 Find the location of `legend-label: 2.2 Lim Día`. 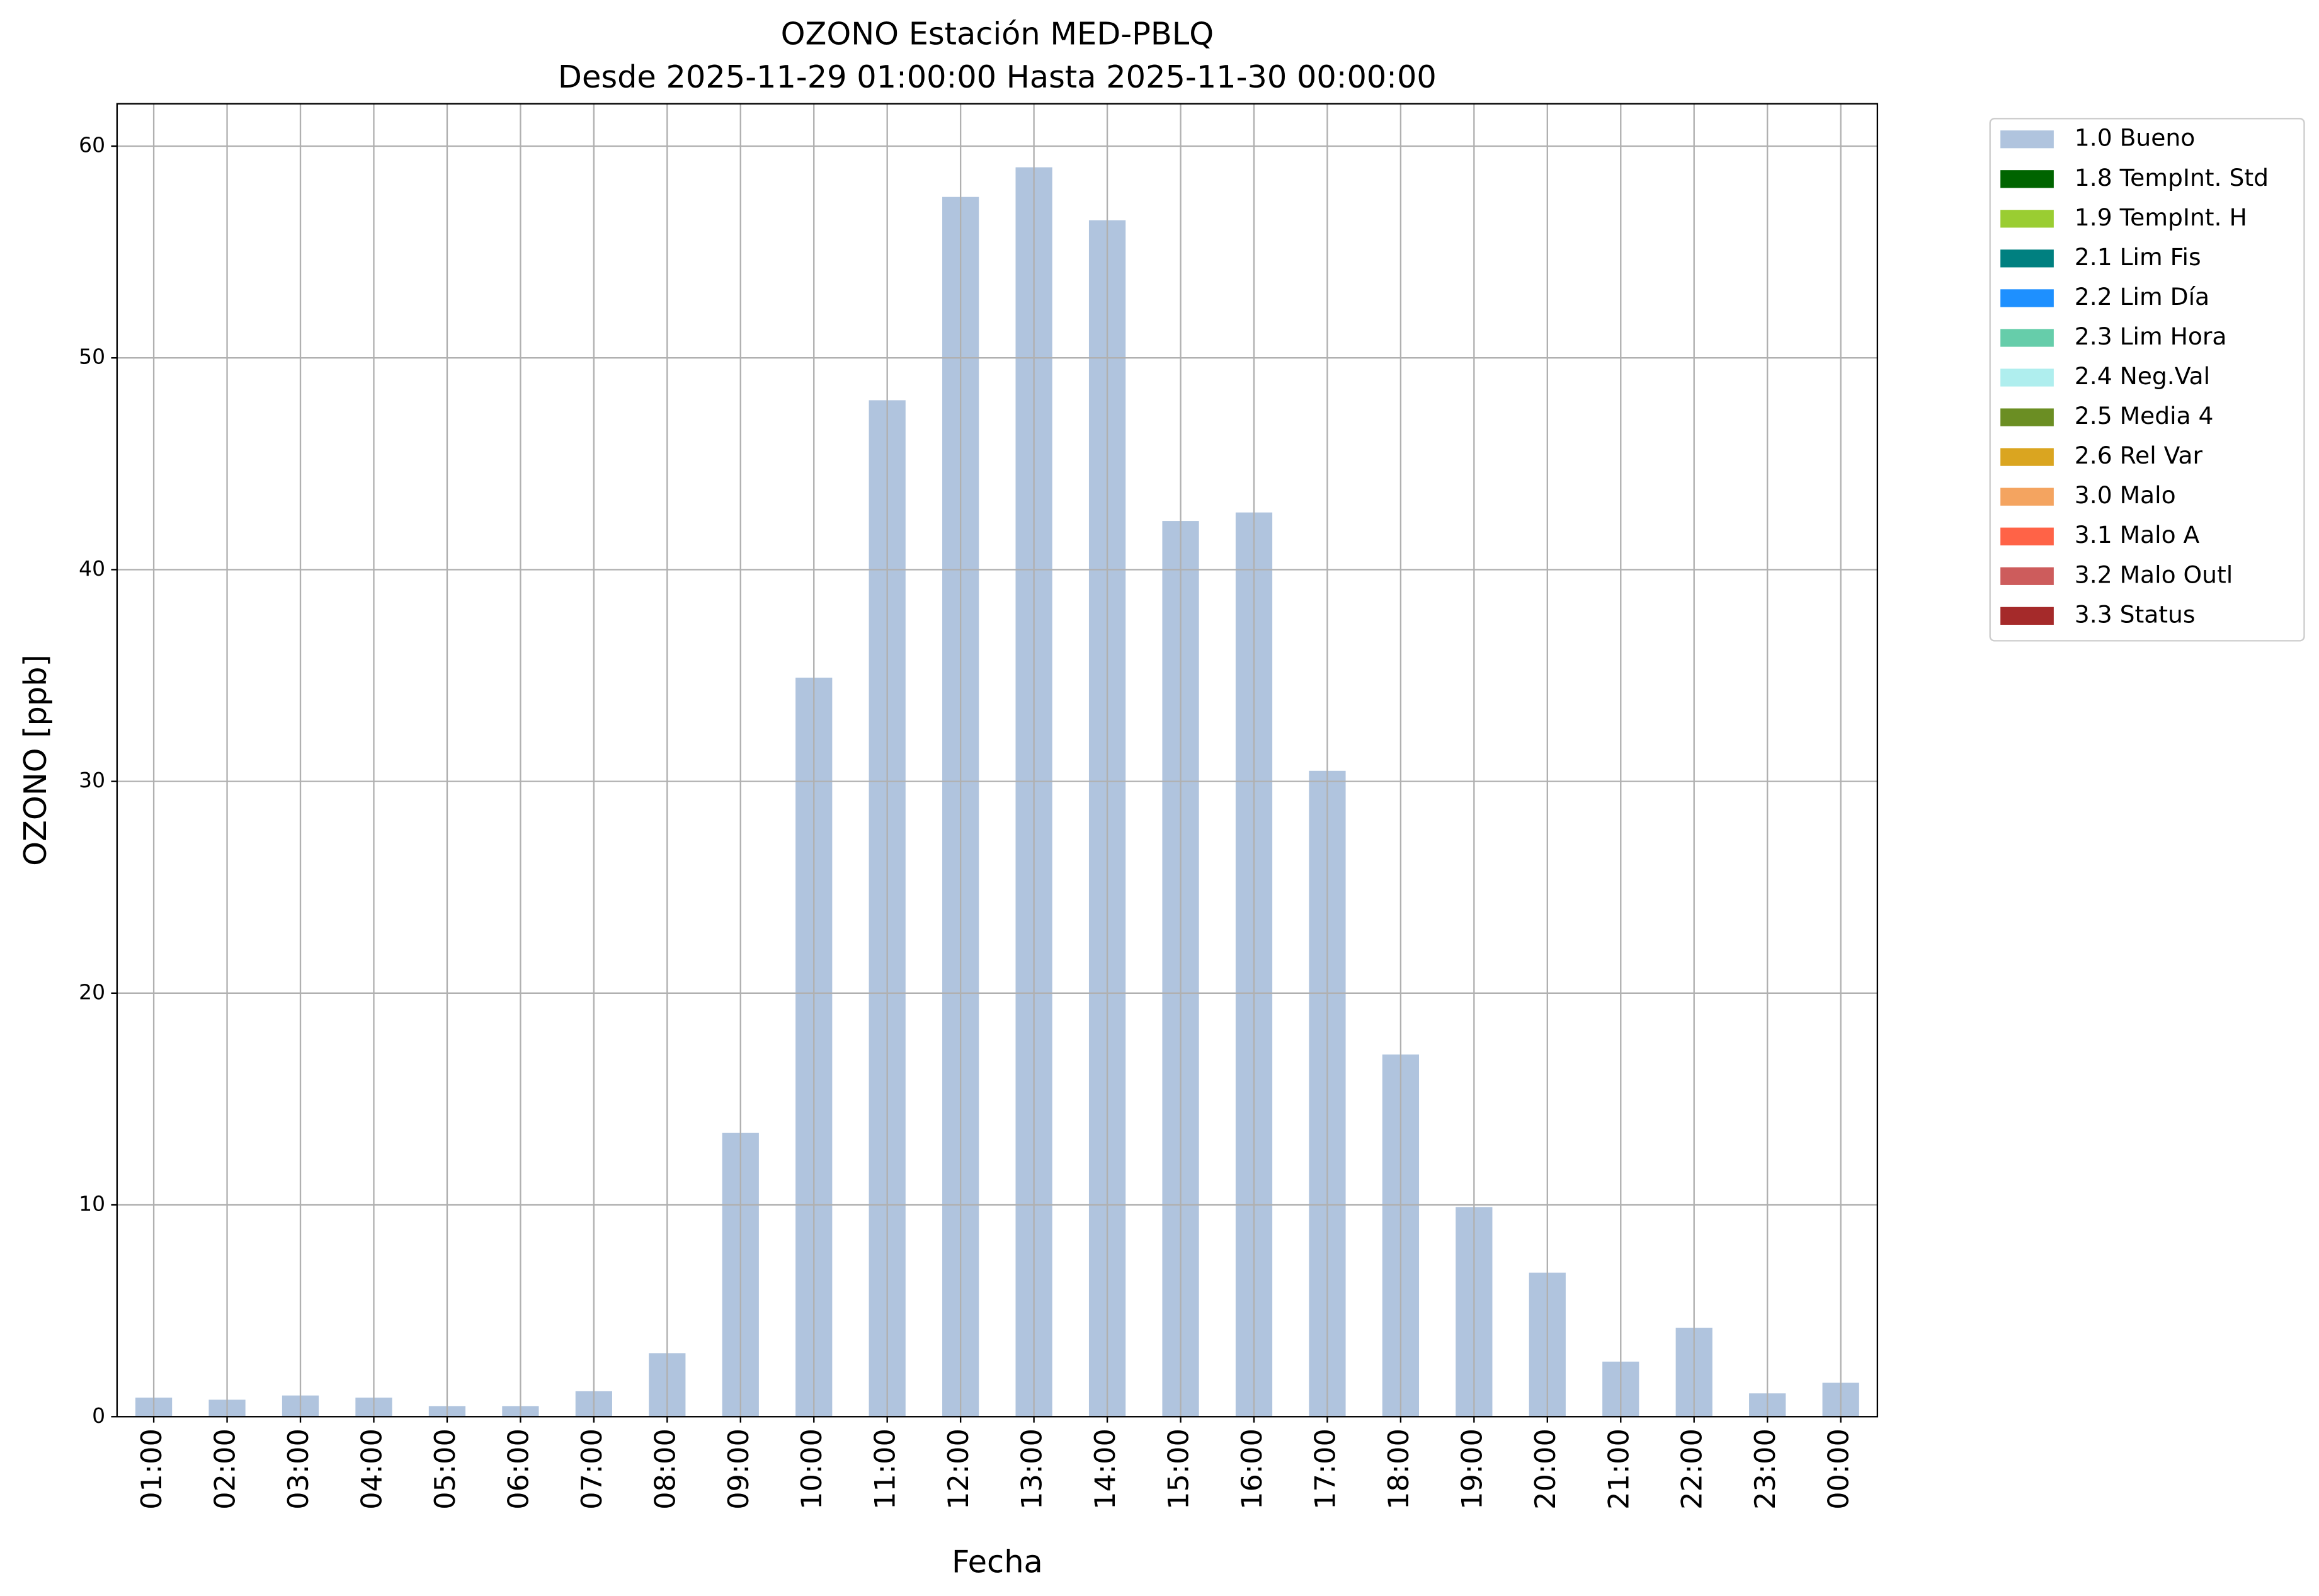

legend-label: 2.2 Lim Día is located at coordinates (2142, 297).